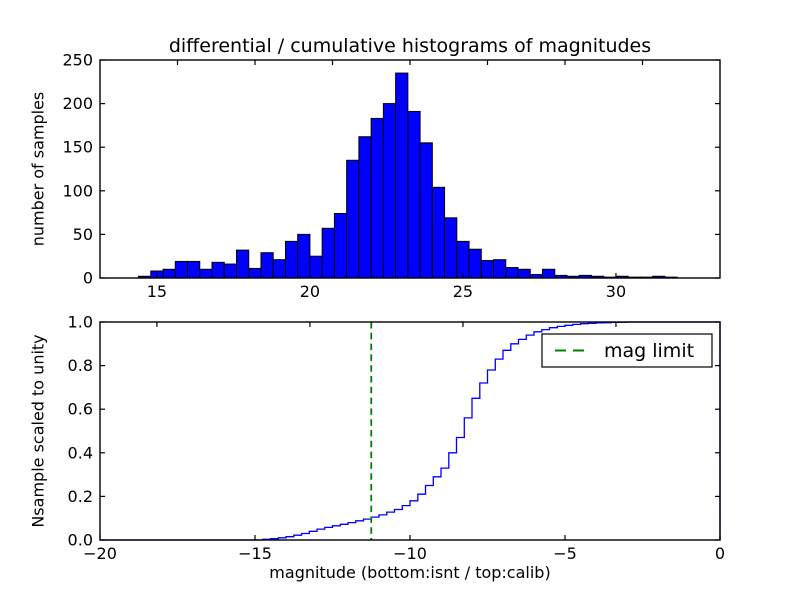  What do you see at coordinates (255, 553) in the screenshot?
I see `x-tick-label: −15` at bounding box center [255, 553].